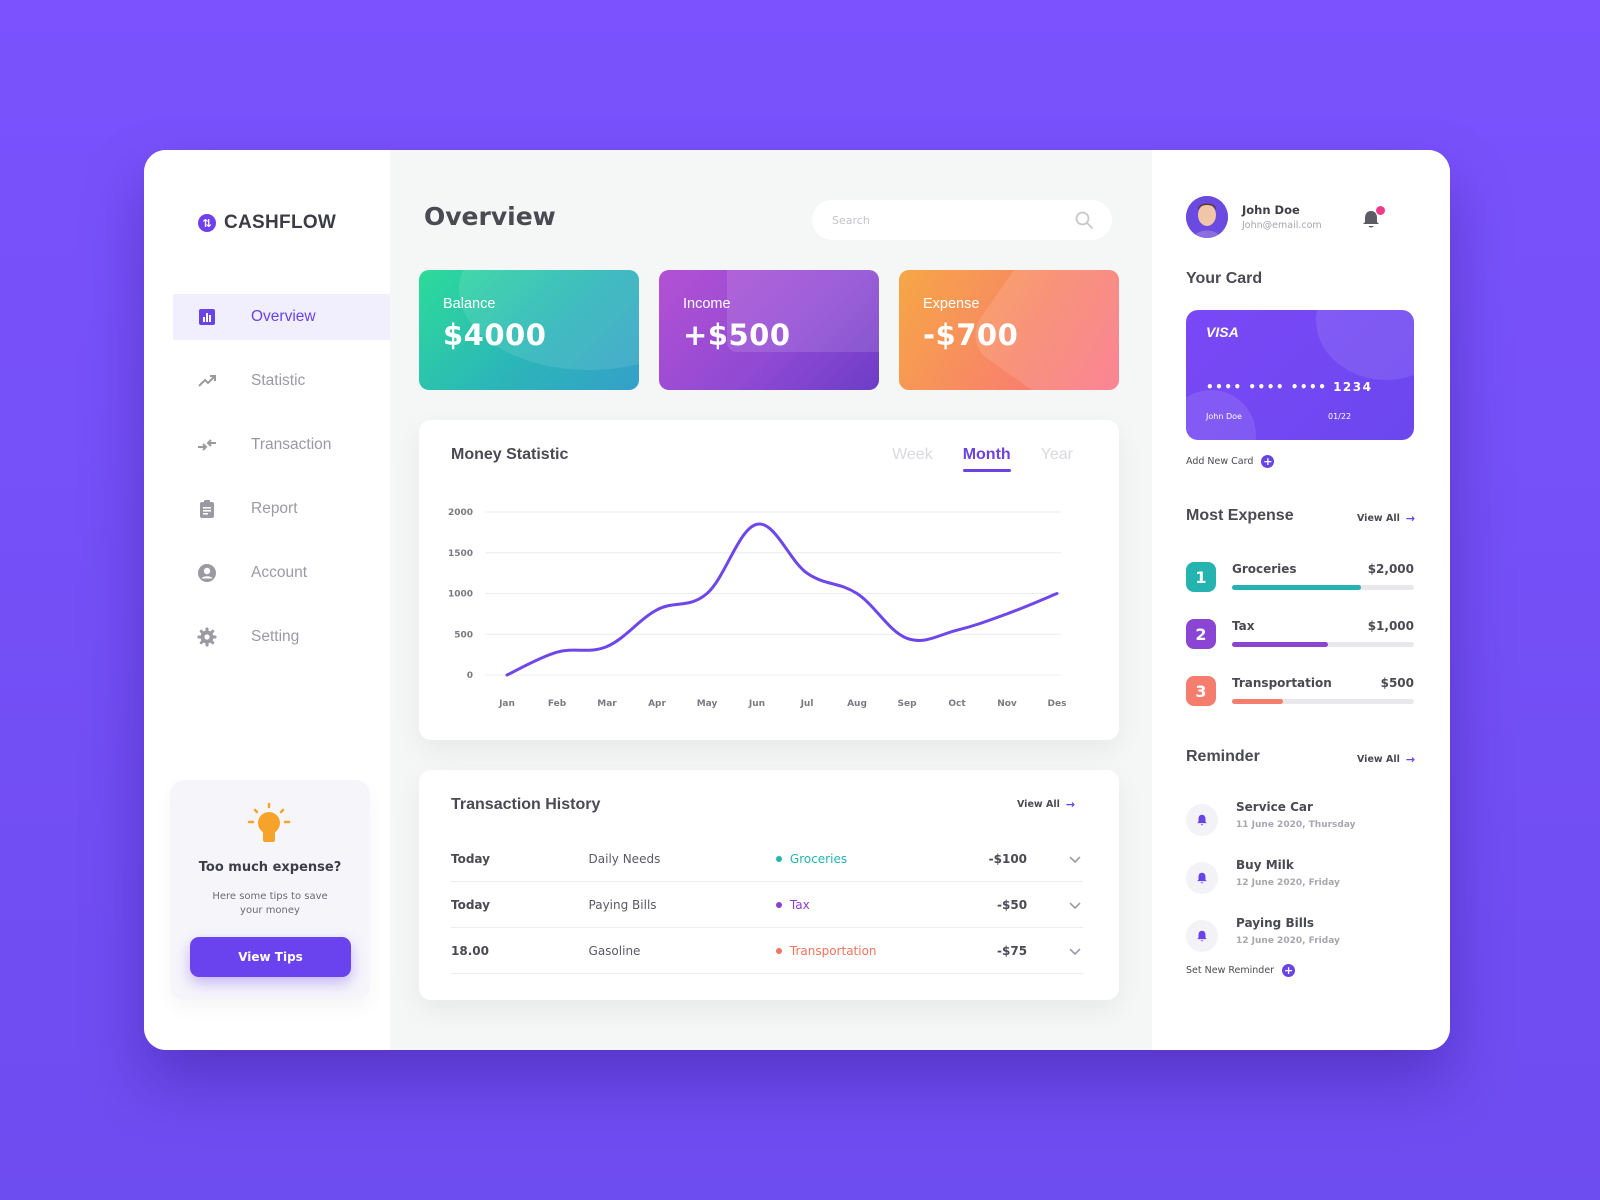 The width and height of the screenshot is (1600, 1200). I want to click on notification-badge, so click(1380, 210).